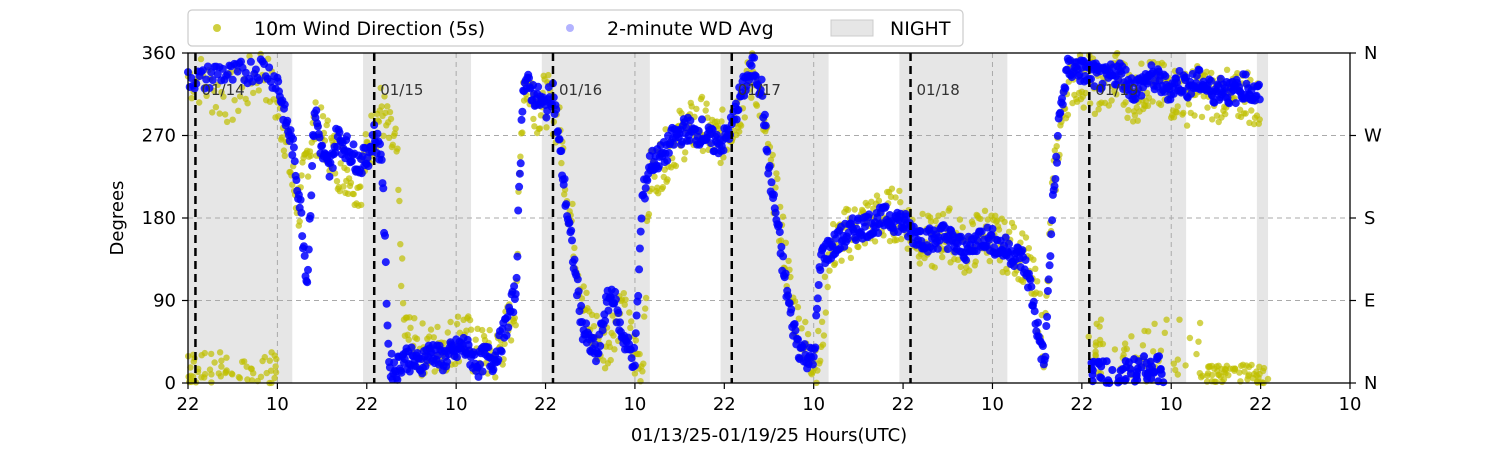 Image resolution: width=1500 pixels, height=450 pixels. I want to click on x-tick-label: 10, so click(1171, 404).